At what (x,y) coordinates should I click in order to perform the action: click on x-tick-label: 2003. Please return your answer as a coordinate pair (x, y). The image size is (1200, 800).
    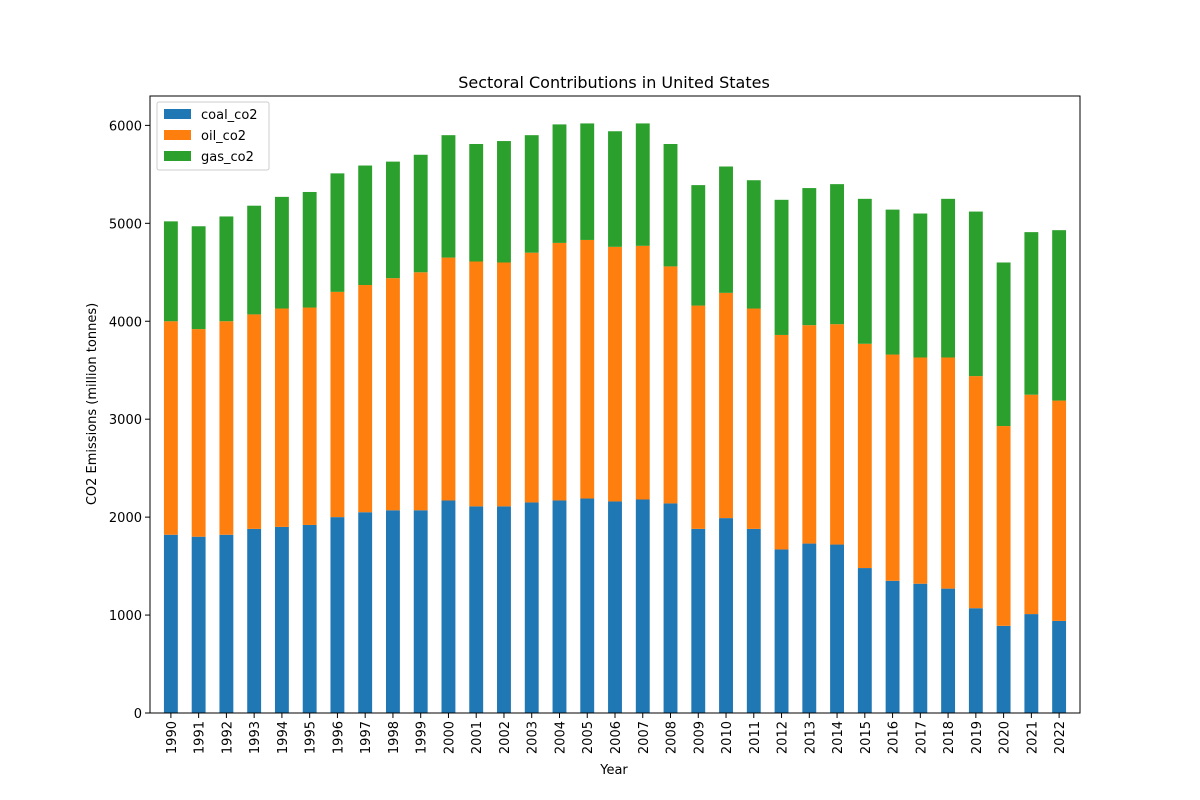
    Looking at the image, I should click on (533, 737).